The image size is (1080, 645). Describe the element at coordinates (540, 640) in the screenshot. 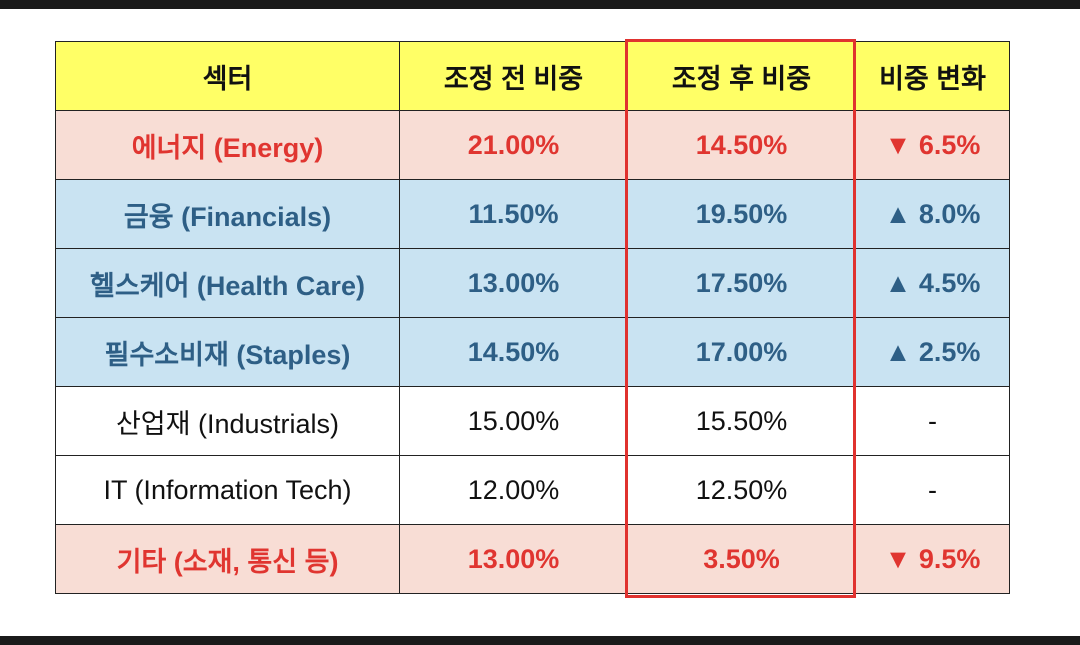

I see `bottom-bar` at that location.